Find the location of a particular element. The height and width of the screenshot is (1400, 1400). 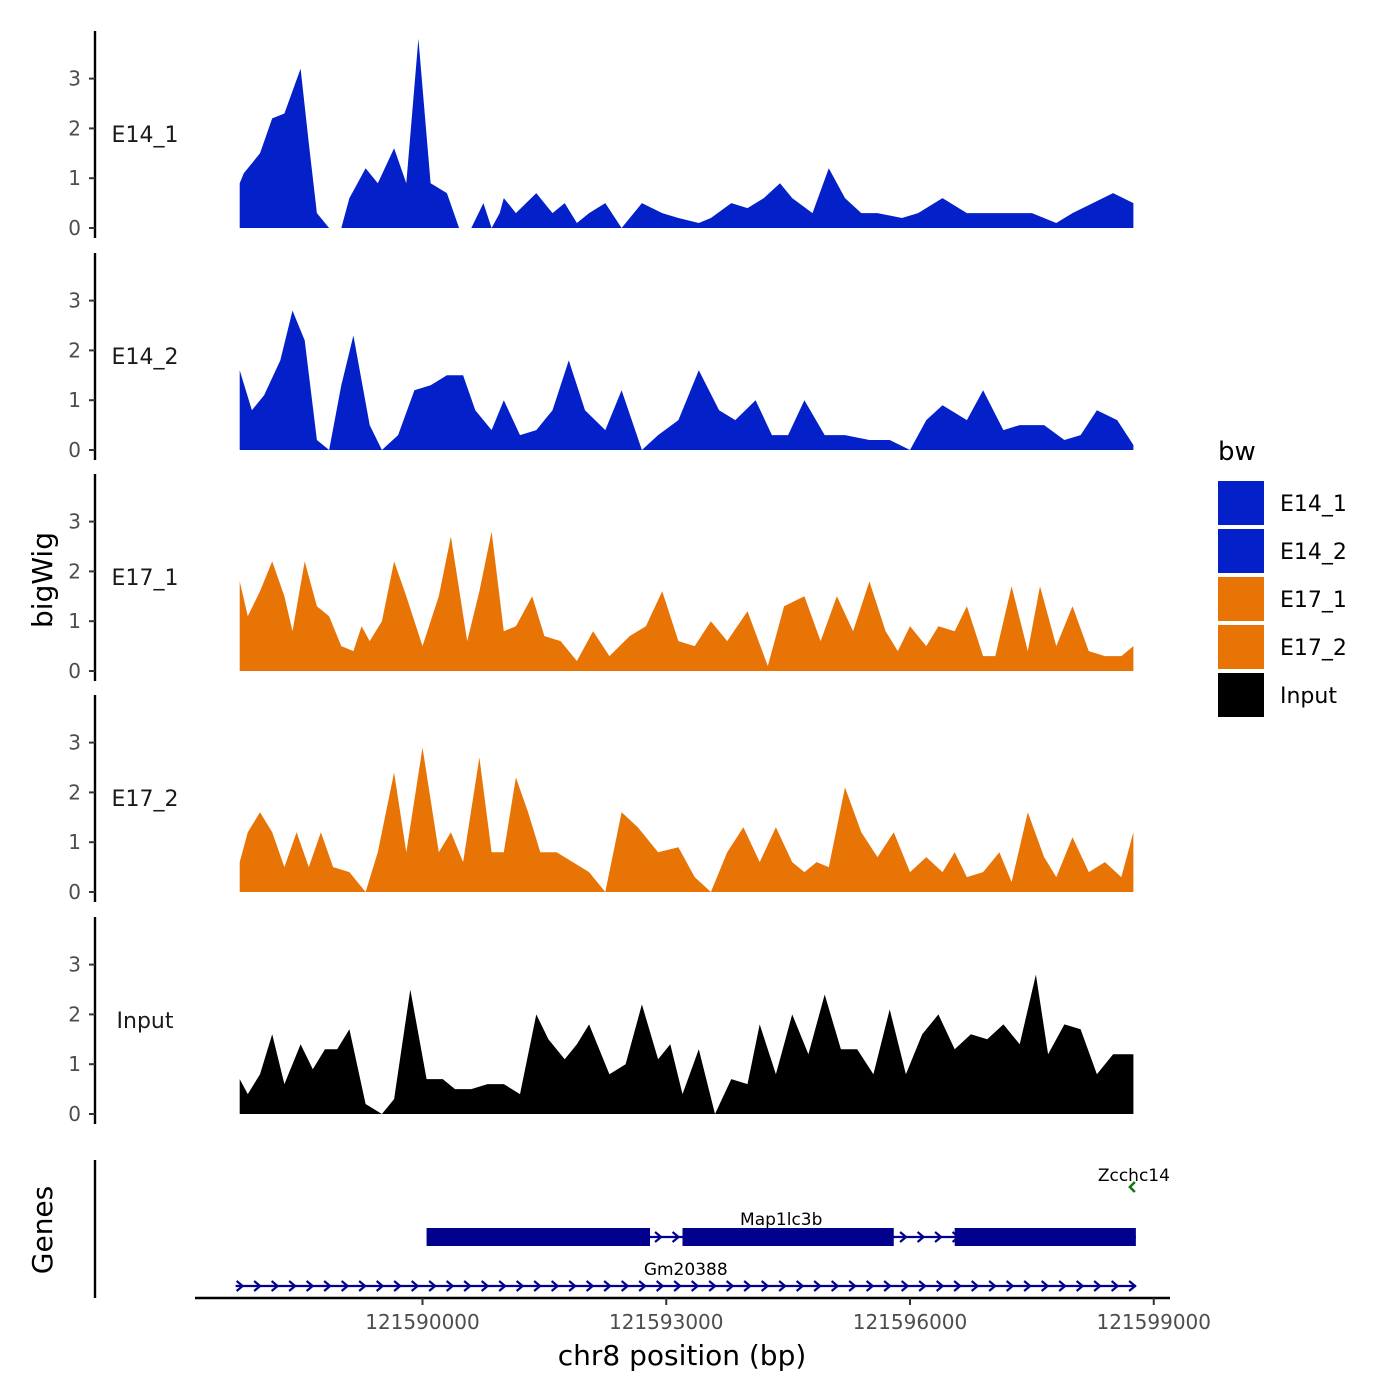

track-e14-2: 0 1 2 3 E14_2 is located at coordinates (601, 357).